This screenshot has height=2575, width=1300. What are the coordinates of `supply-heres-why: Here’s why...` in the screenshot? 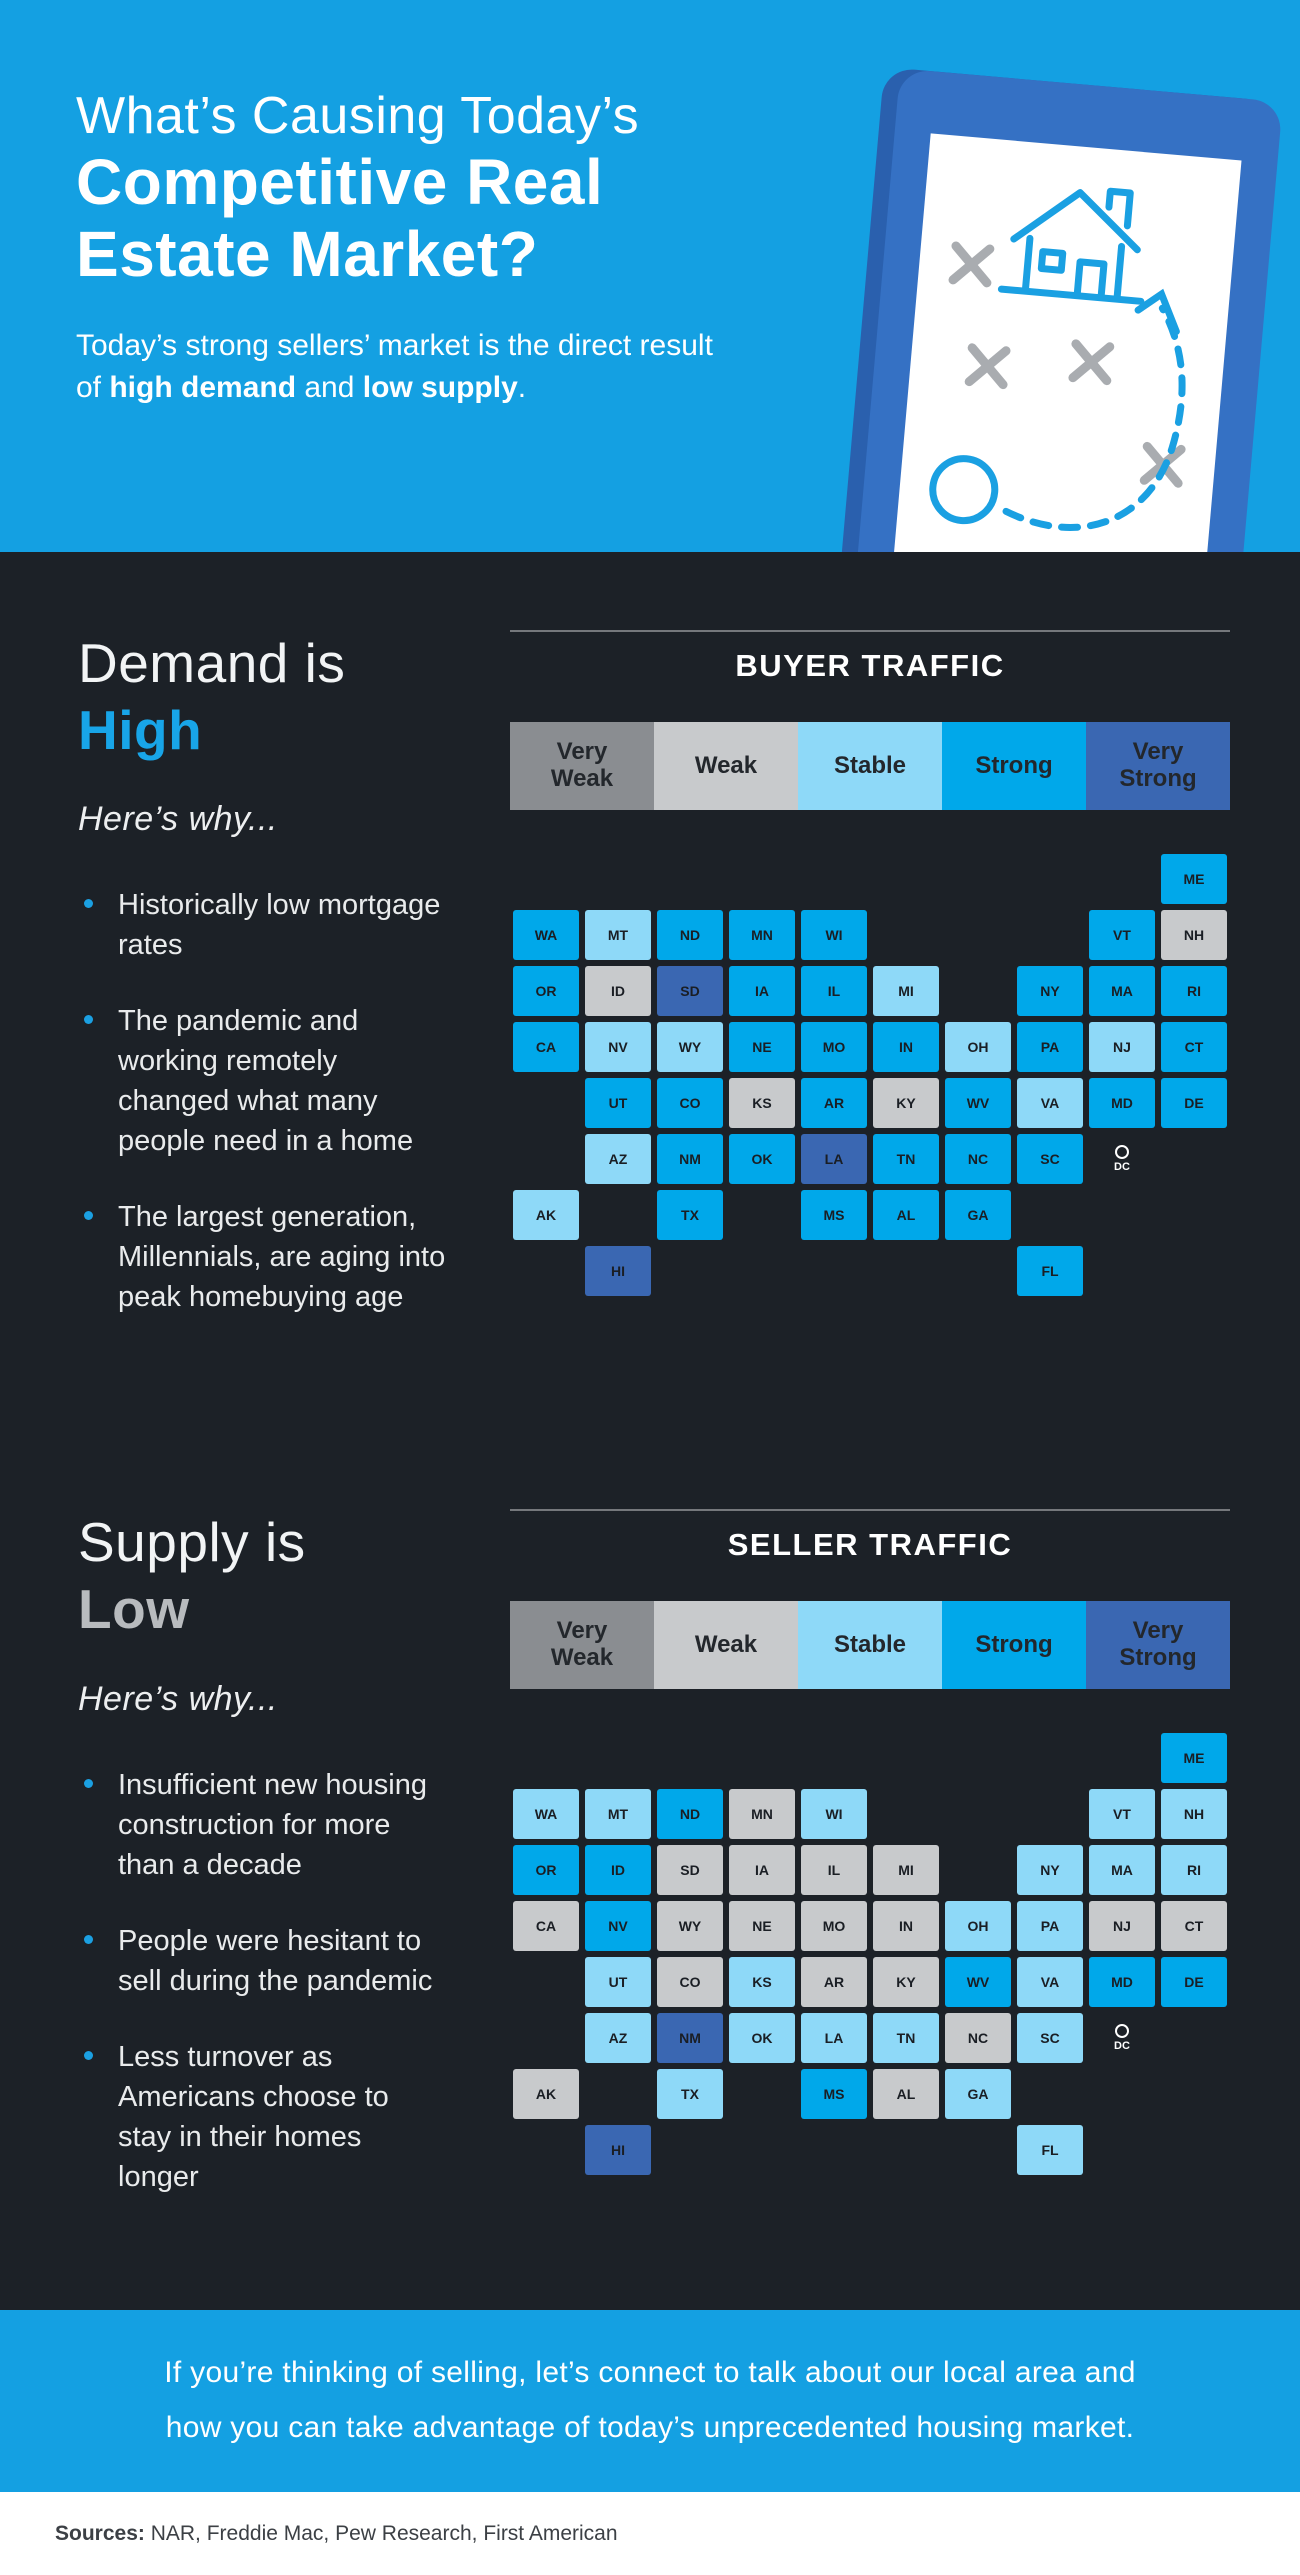 It's located at (178, 1698).